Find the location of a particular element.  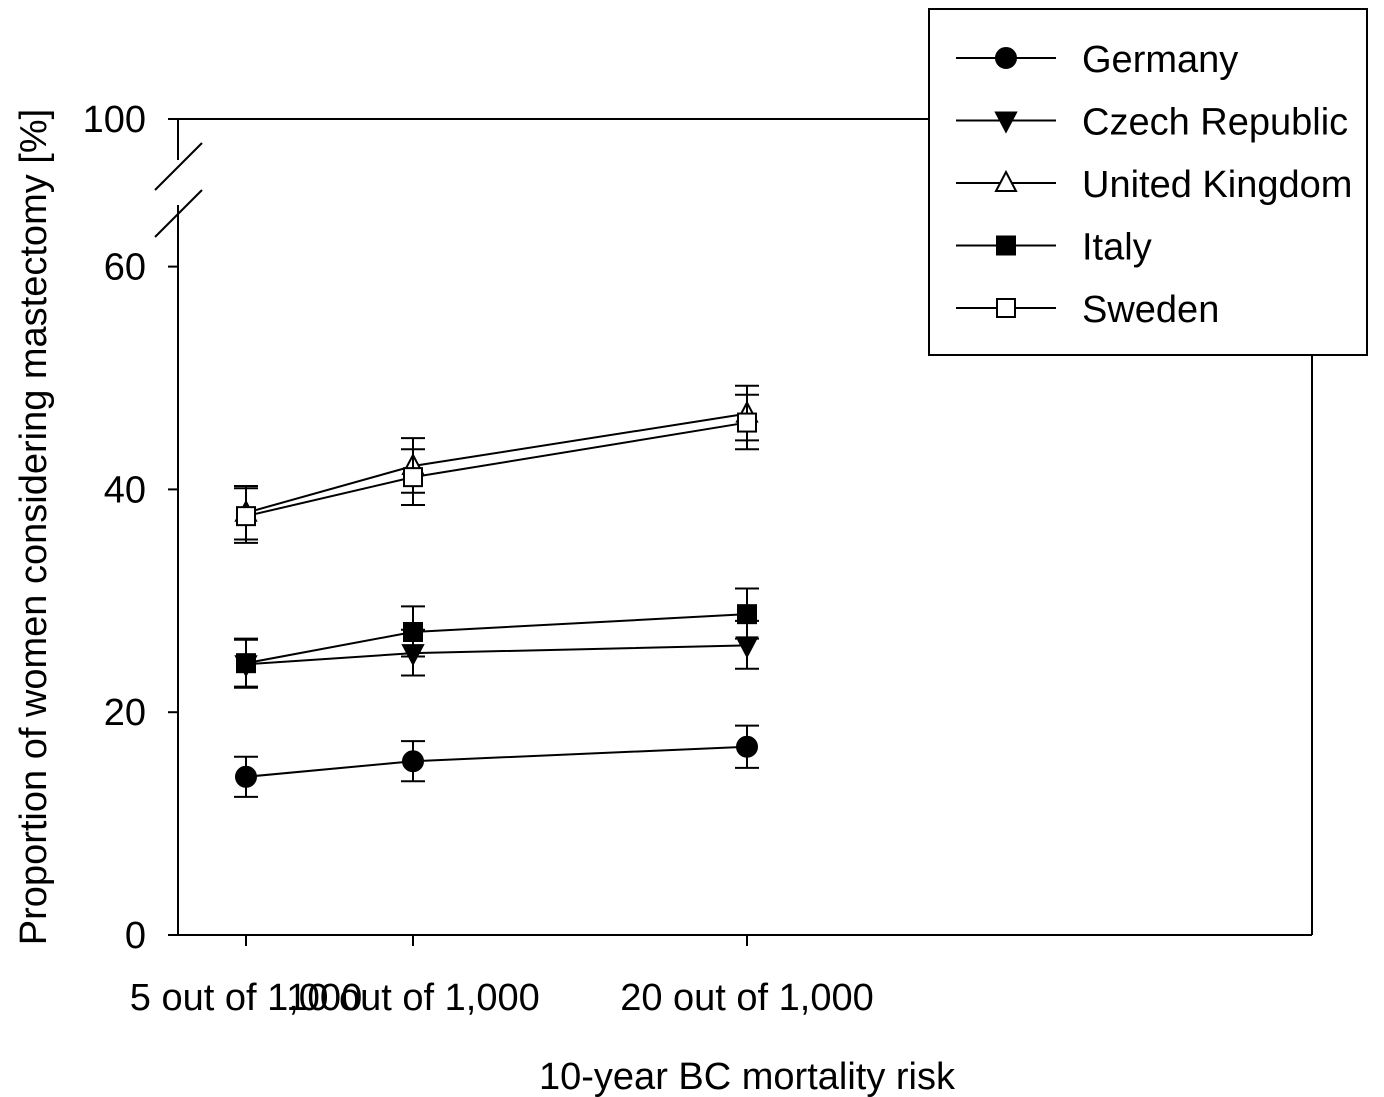

legend-item-czech-republic: Czech Republic is located at coordinates (1152, 123).